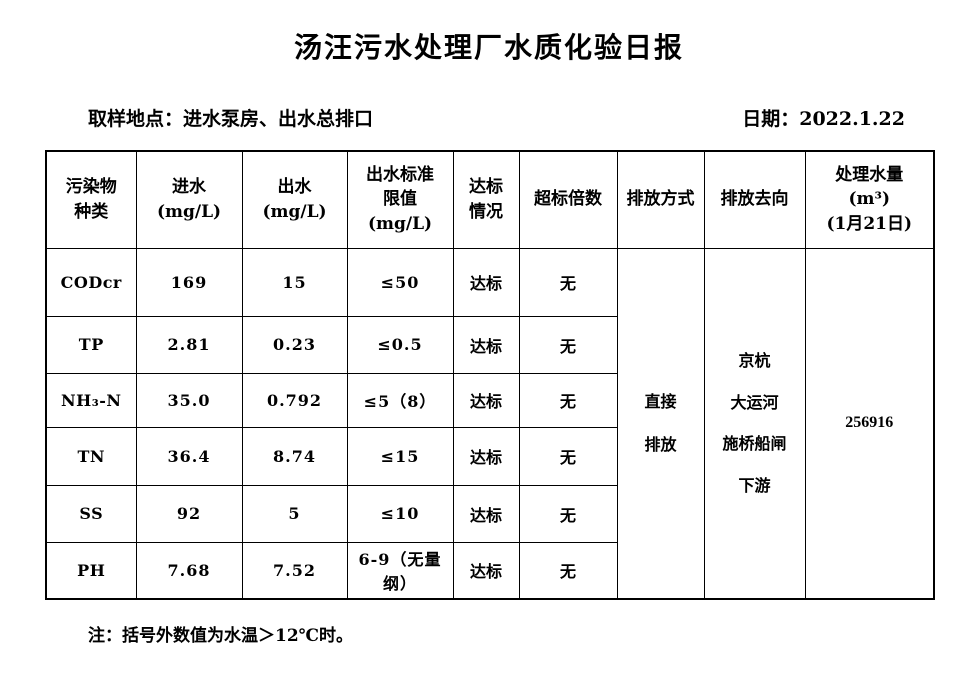 This screenshot has width=978, height=685. Describe the element at coordinates (568, 199) in the screenshot. I see `header-exceed-multiple: 超标倍数` at that location.